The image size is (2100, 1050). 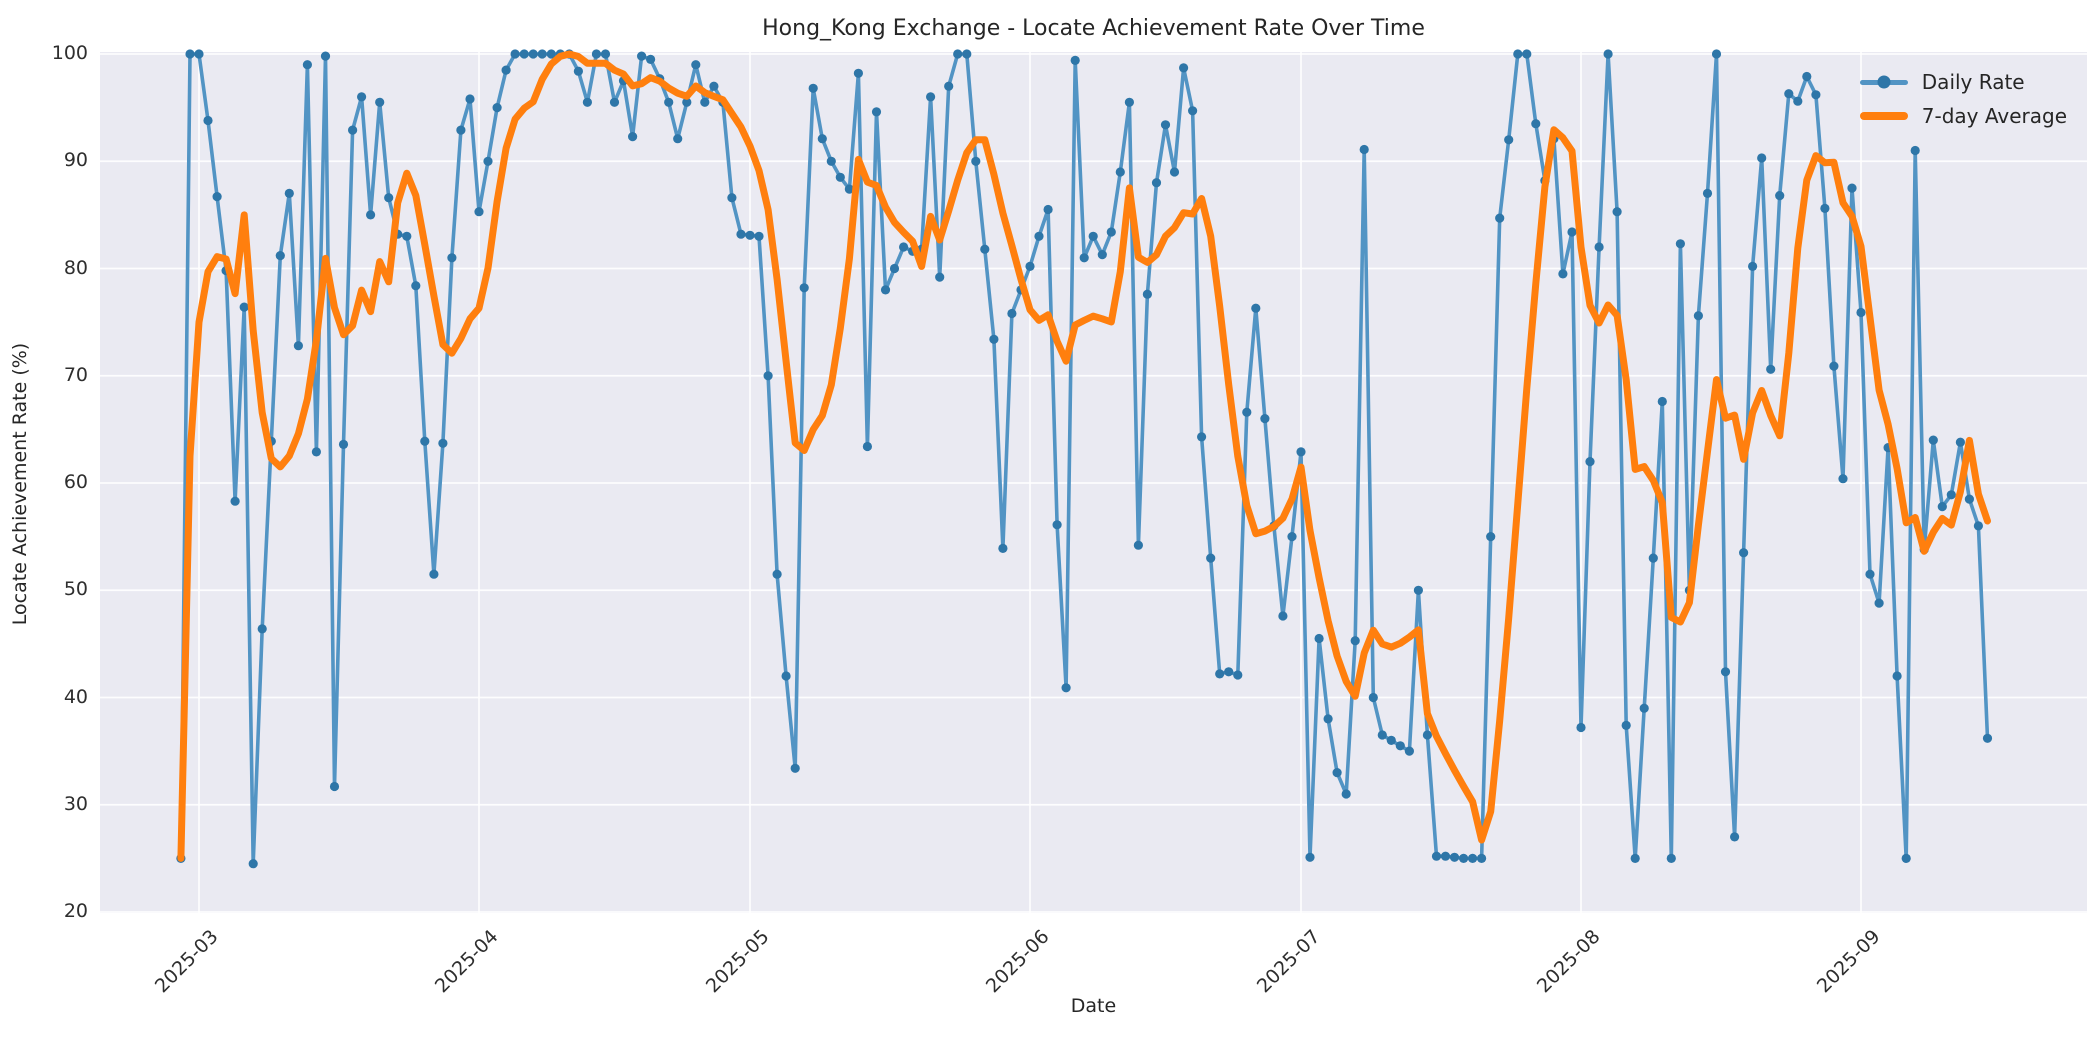 What do you see at coordinates (1963, 99) in the screenshot?
I see `legend: Daily Rate 7-day Average` at bounding box center [1963, 99].